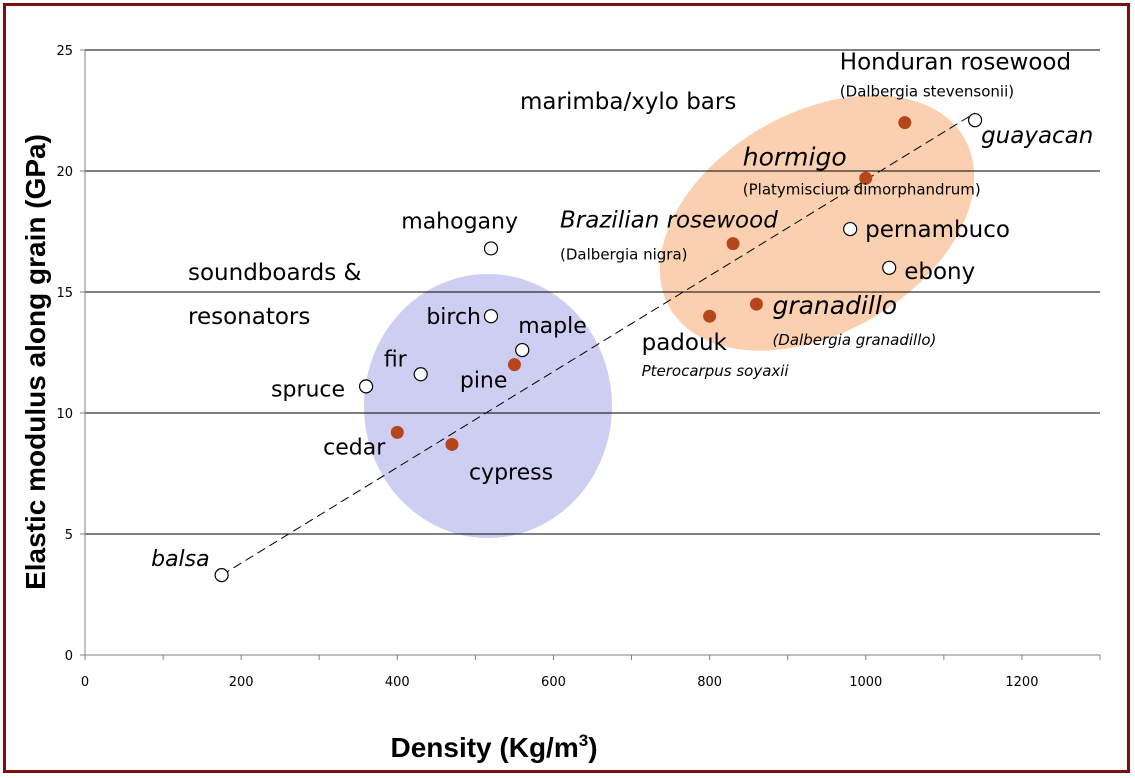 This screenshot has width=1135, height=778. What do you see at coordinates (685, 343) in the screenshot?
I see `padouk-label: padouk` at bounding box center [685, 343].